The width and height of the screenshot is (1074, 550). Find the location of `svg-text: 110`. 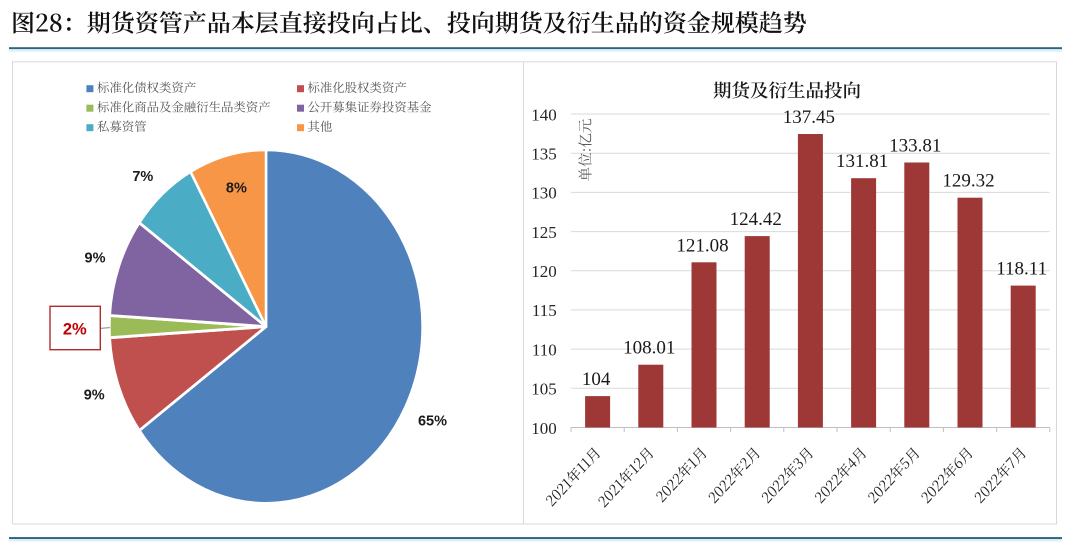

svg-text: 110 is located at coordinates (544, 349).